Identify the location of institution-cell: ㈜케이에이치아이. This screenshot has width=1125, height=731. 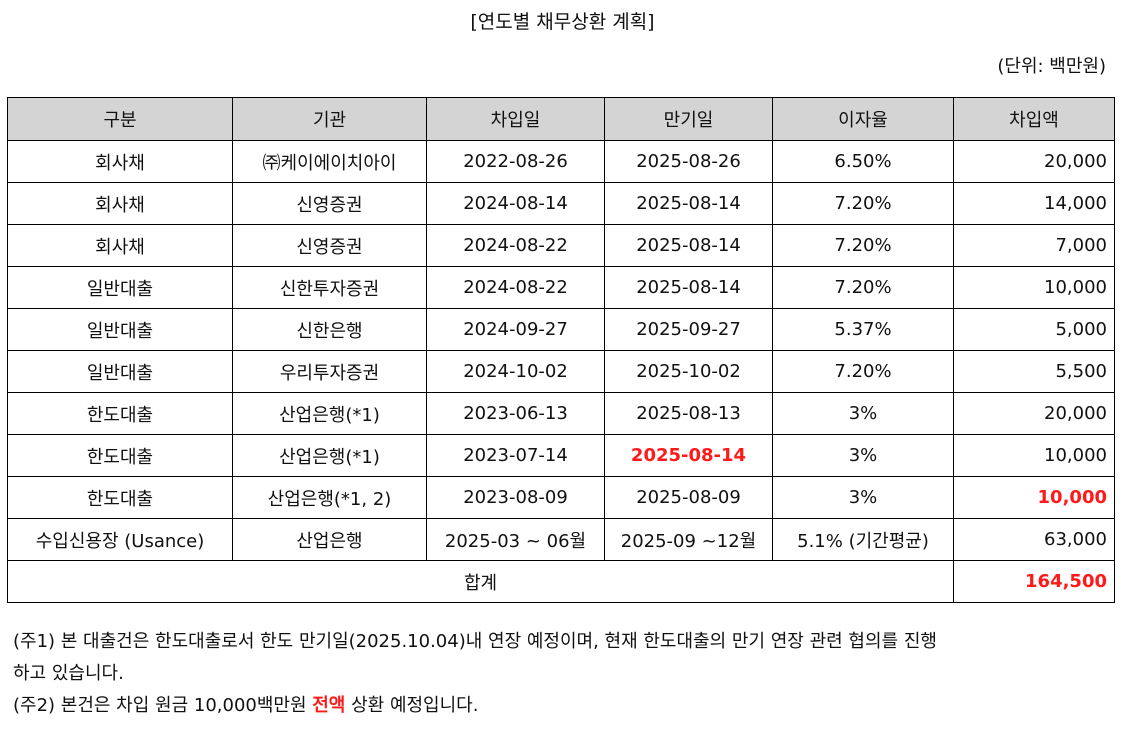
(329, 161).